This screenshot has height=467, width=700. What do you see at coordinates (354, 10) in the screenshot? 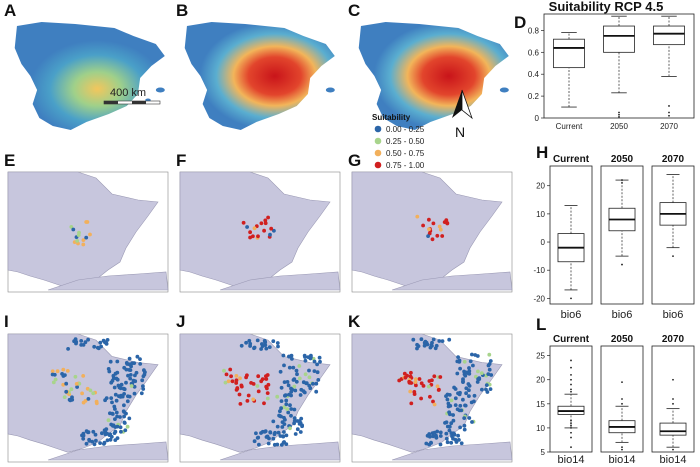
I see `panel-label-c: C` at bounding box center [354, 10].